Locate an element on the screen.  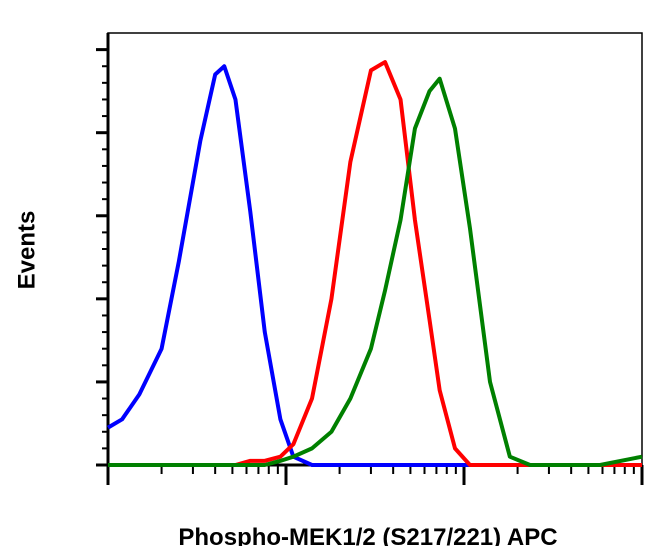
y-axis-label: Events is located at coordinates (26, 250).